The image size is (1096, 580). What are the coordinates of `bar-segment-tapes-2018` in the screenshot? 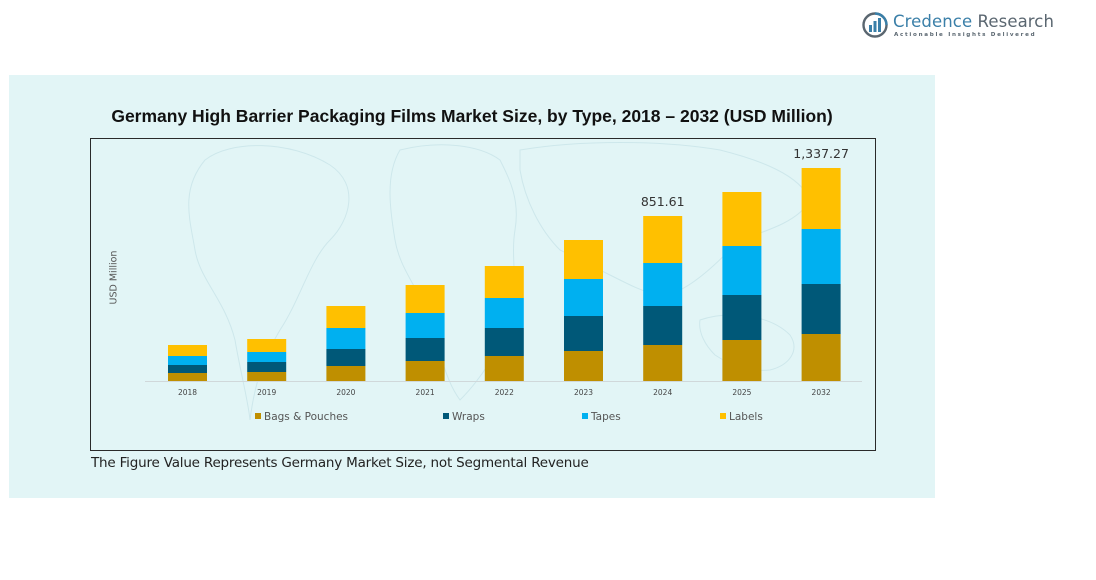 It's located at (187, 360).